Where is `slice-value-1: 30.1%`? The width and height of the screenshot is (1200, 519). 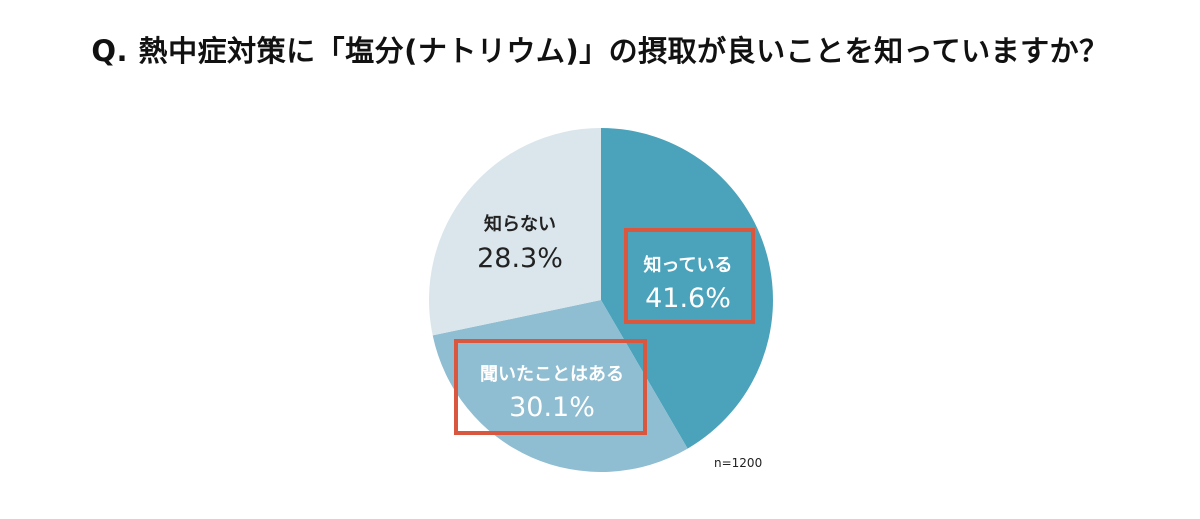
slice-value-1: 30.1% is located at coordinates (552, 407).